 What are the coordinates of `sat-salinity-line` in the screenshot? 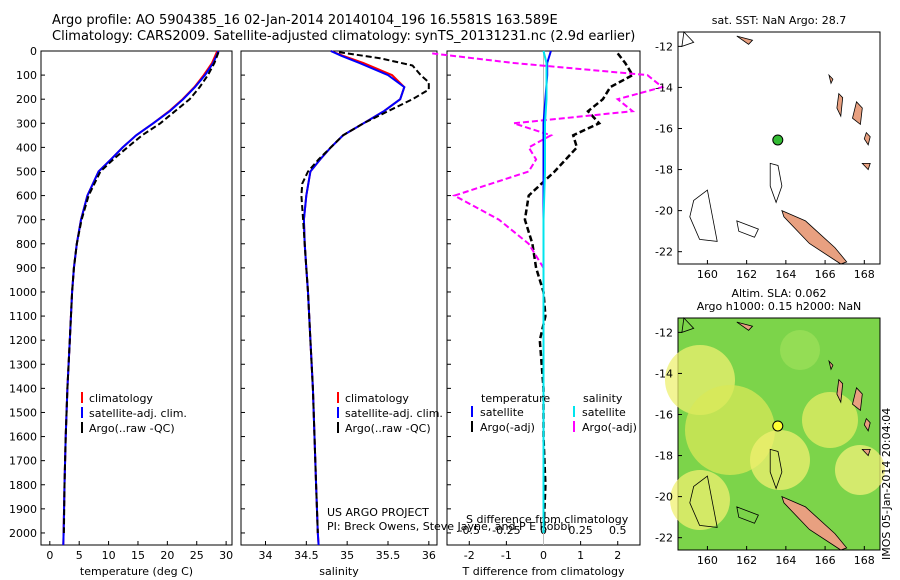 It's located at (354, 298).